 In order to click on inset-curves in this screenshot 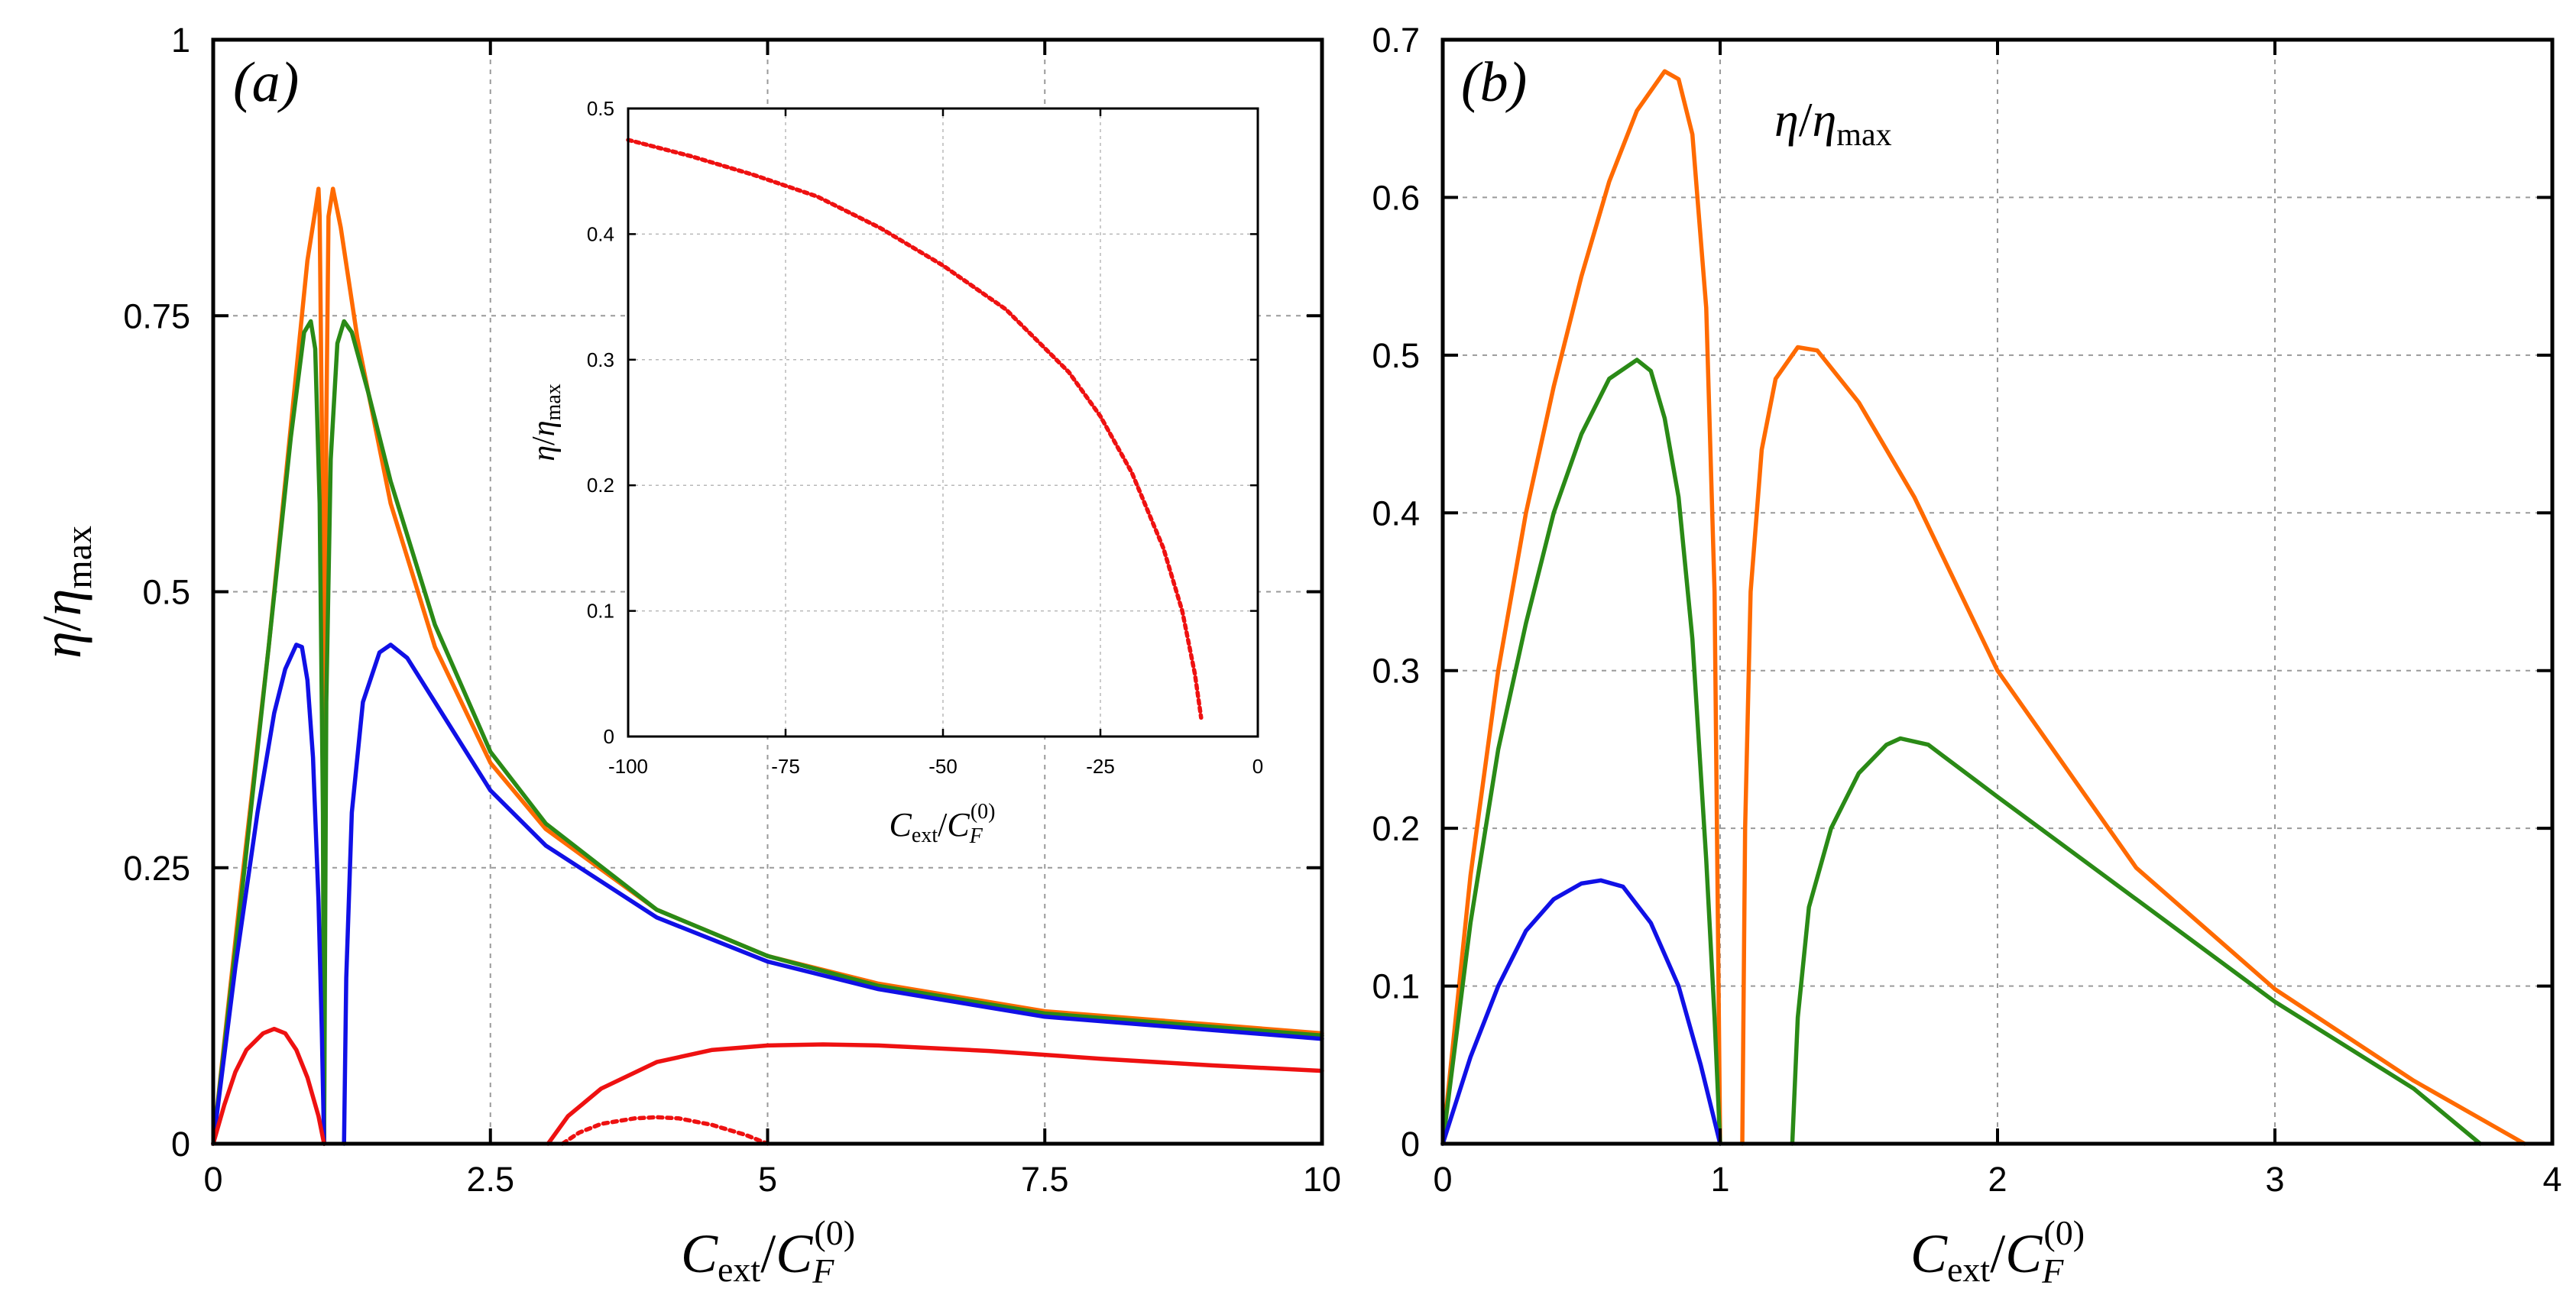, I will do `click(915, 429)`.